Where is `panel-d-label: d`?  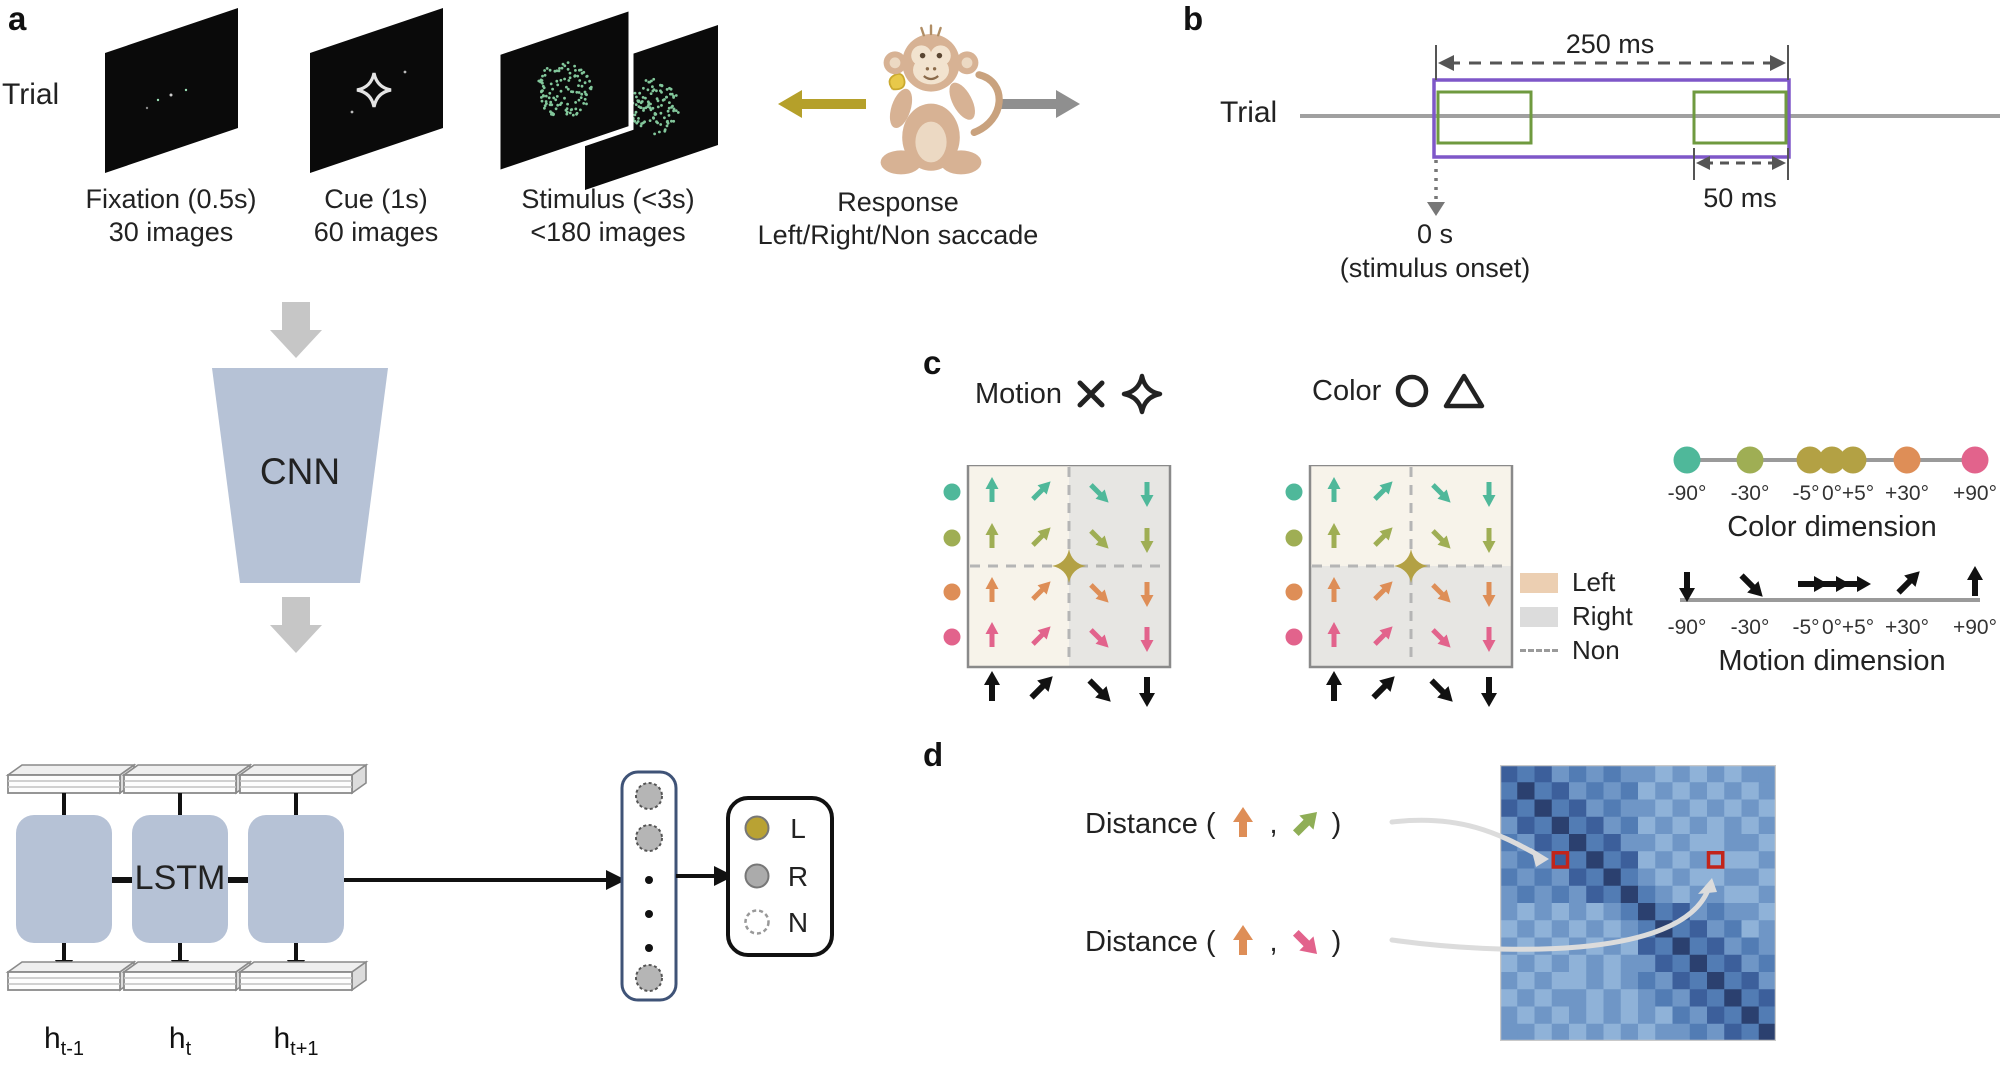 panel-d-label: d is located at coordinates (933, 754).